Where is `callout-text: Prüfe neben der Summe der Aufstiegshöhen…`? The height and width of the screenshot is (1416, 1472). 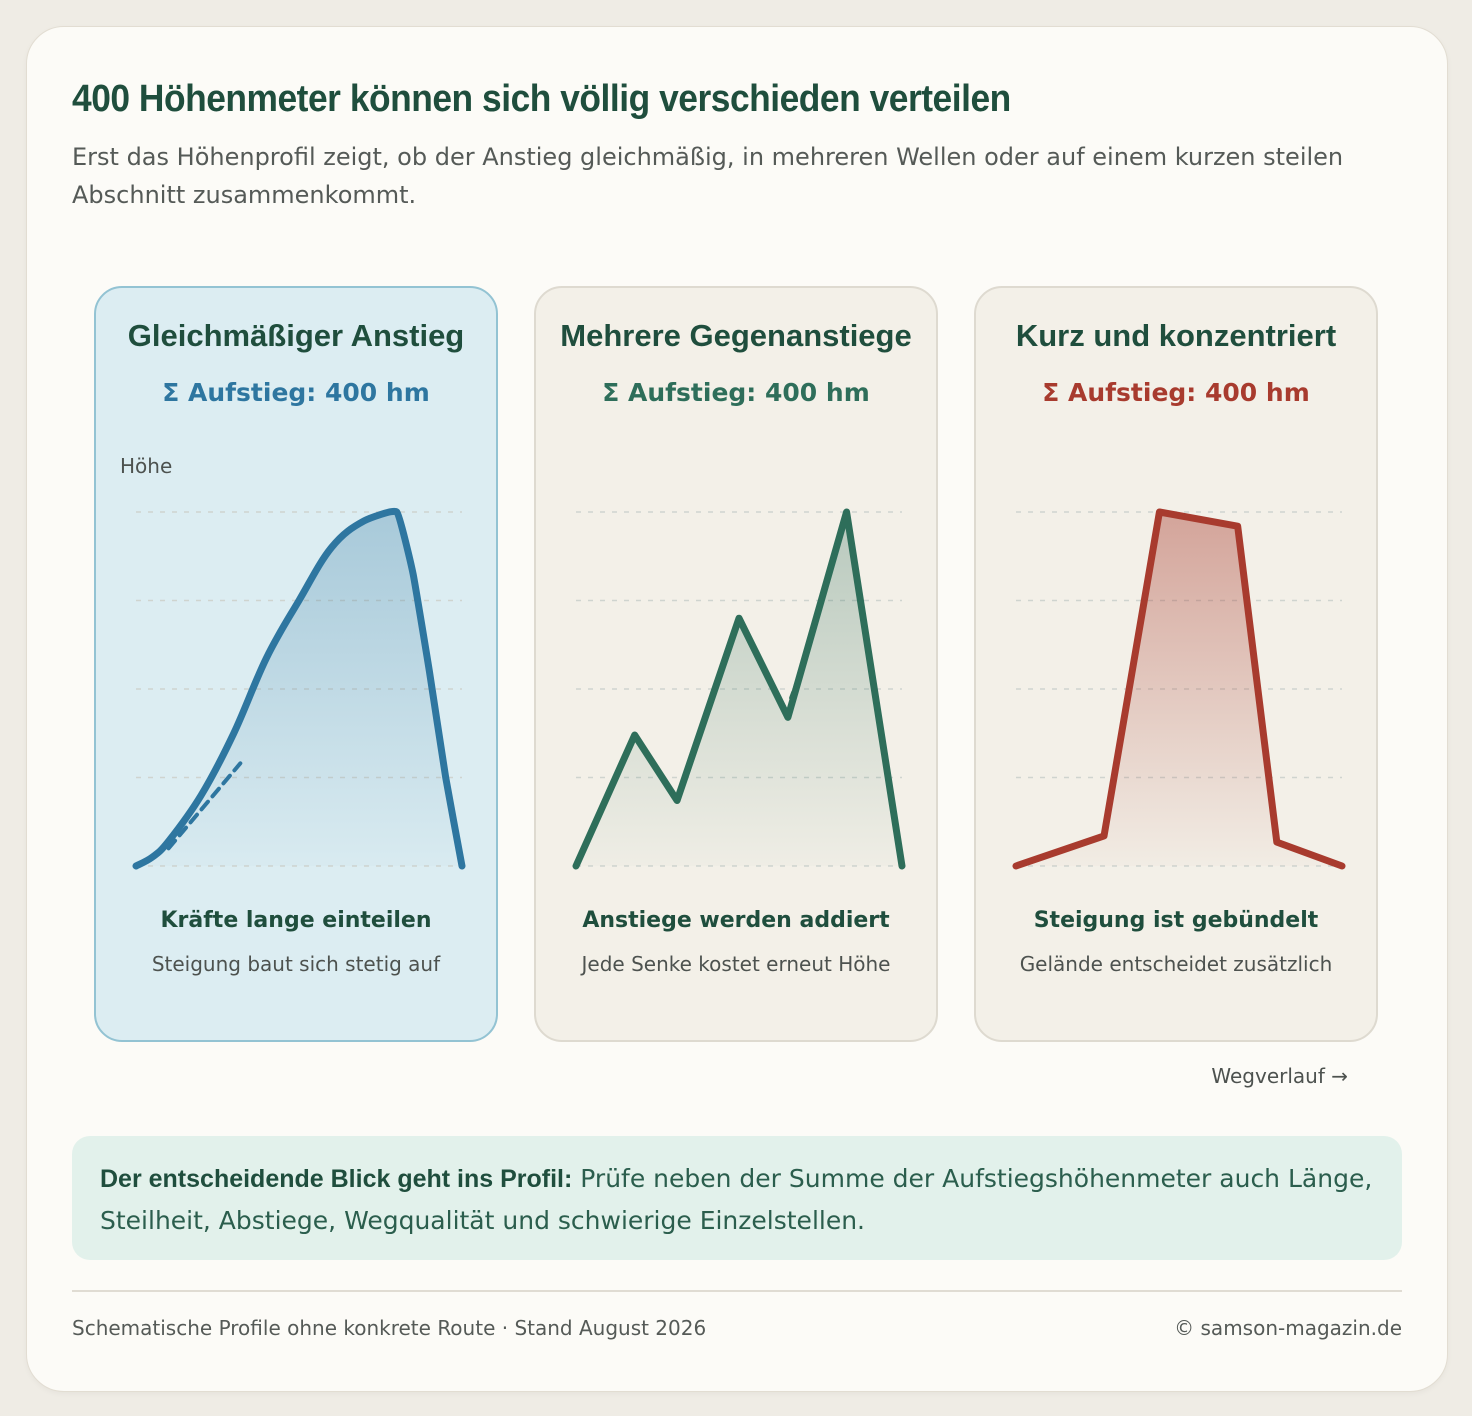
callout-text: Prüfe neben der Summe der Aufstiegshöhen… is located at coordinates (736, 1199).